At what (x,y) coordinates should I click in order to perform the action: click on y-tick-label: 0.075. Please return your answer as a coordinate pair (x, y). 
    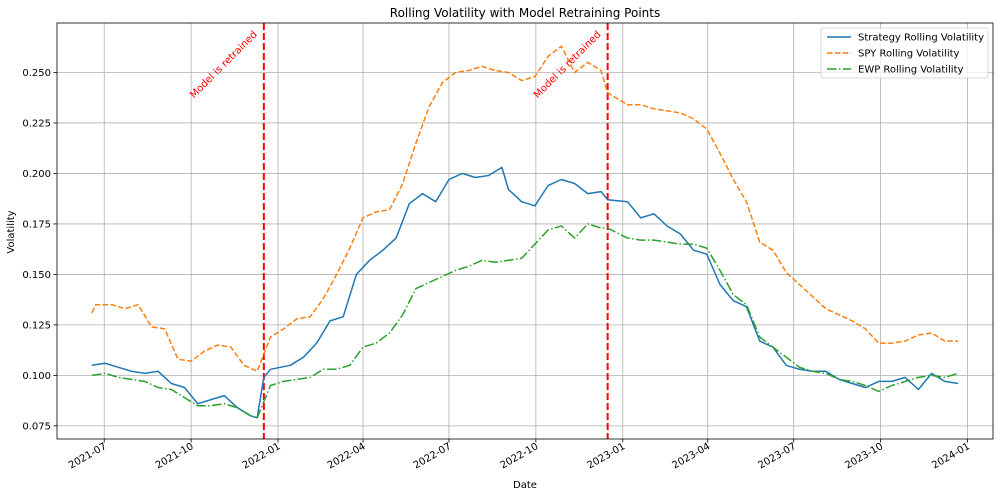
    Looking at the image, I should click on (36, 426).